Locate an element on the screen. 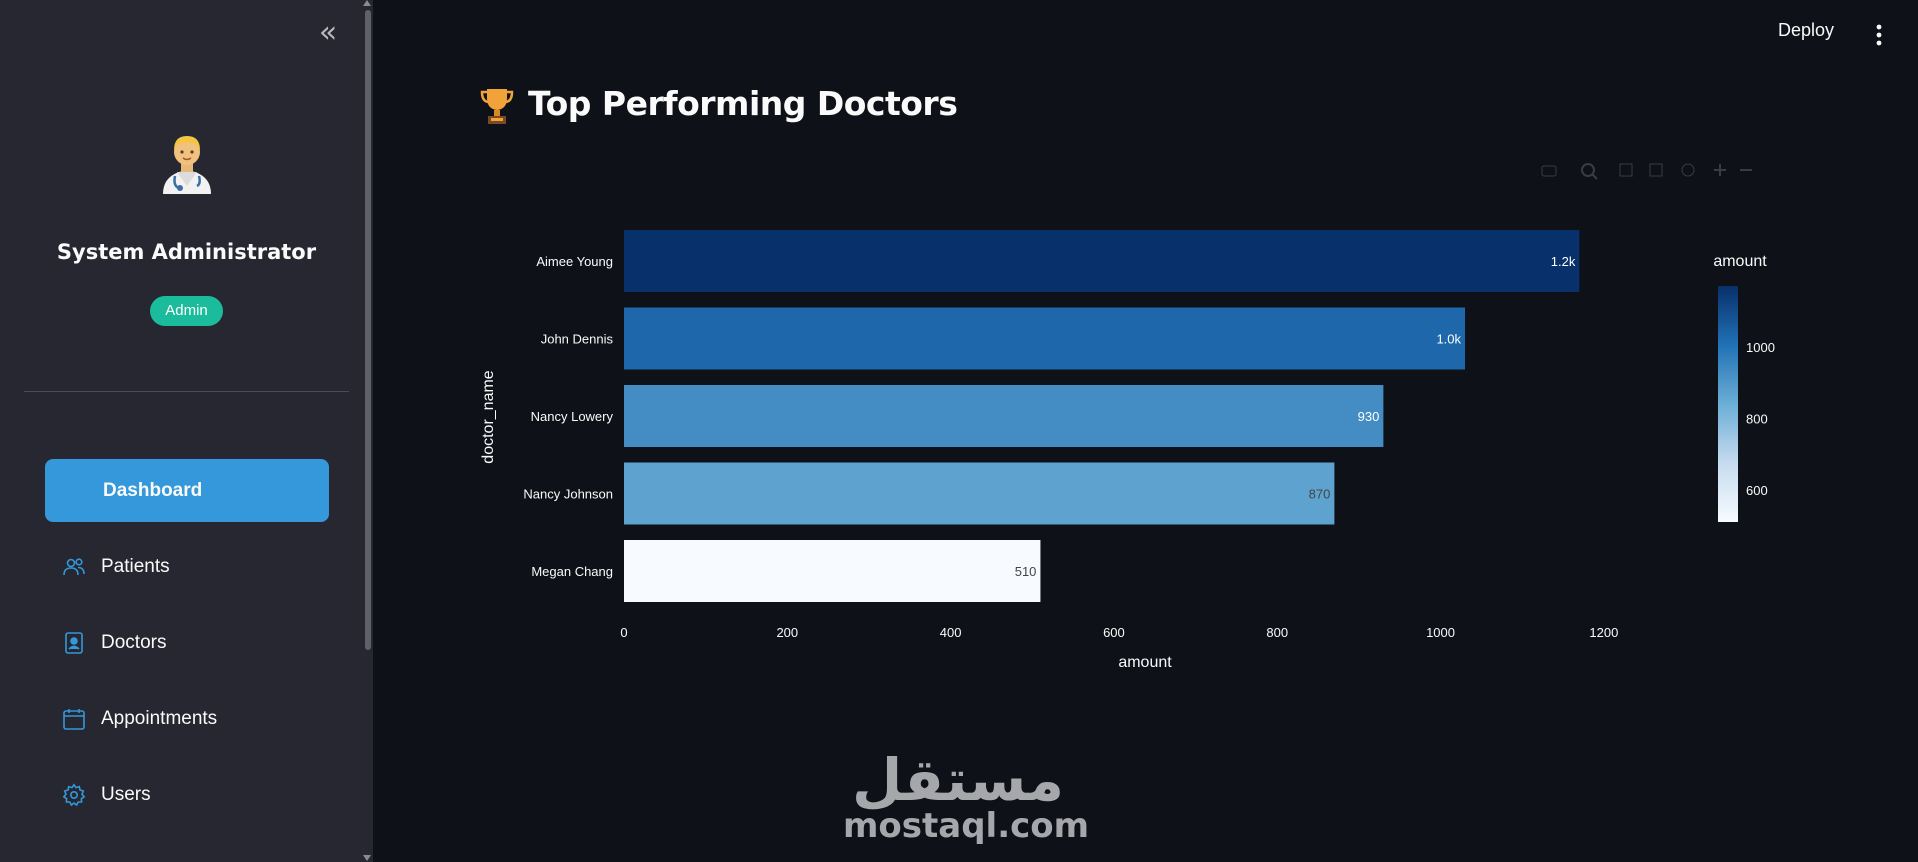 This screenshot has width=1918, height=862. bar-data-labels: 1.2k 1.0k 930 870 510 is located at coordinates (1295, 416).